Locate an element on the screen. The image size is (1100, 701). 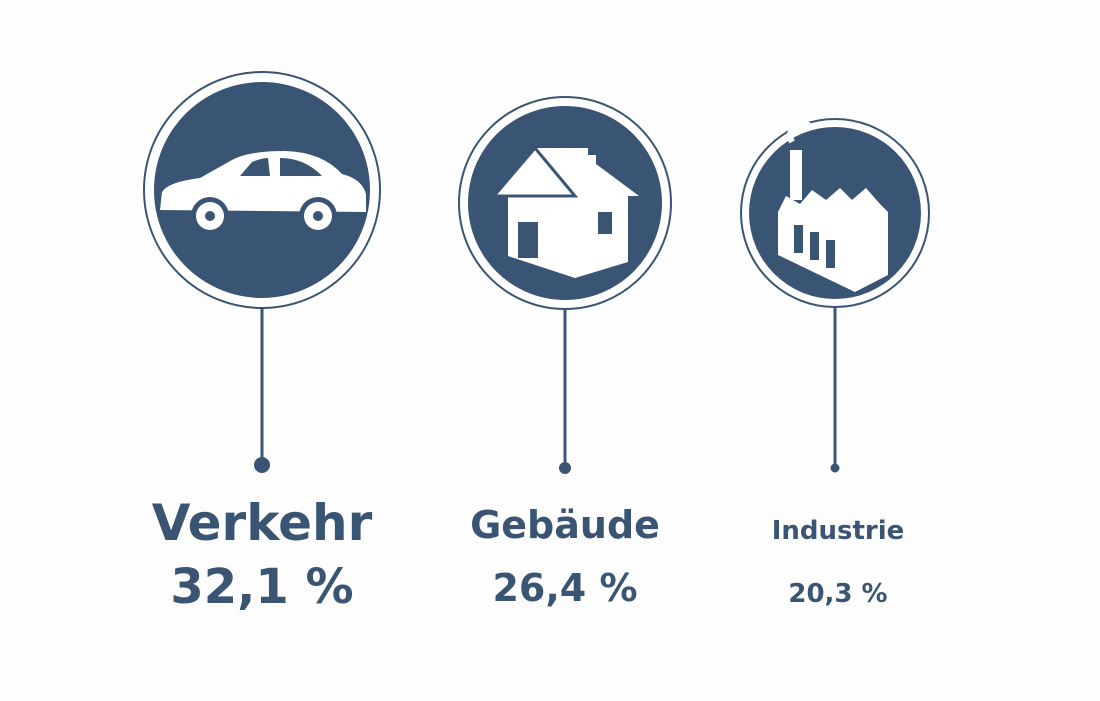
item-label: Gebäude is located at coordinates (565, 525).